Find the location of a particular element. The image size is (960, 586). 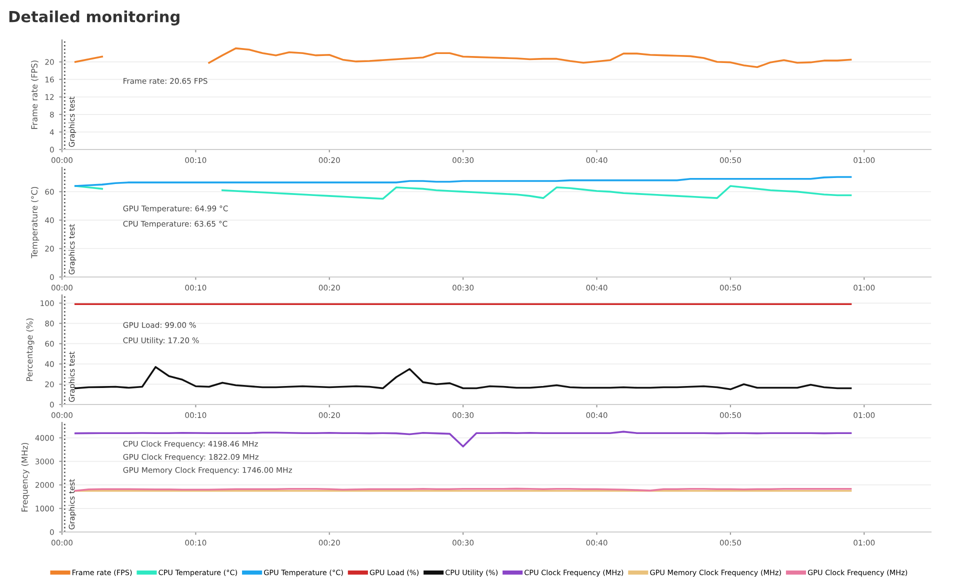

y-axis-title: Frequency (MHz) is located at coordinates (25, 477).